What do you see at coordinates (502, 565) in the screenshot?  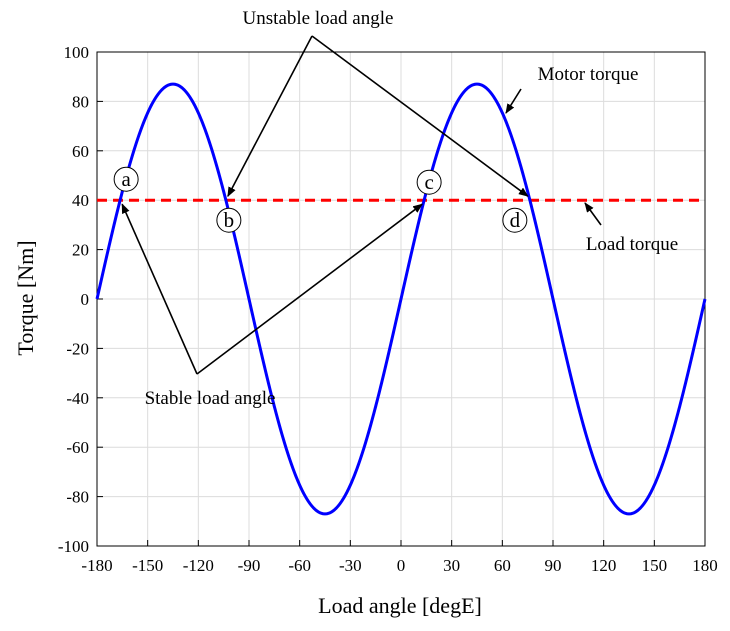 I see `x-tick-label: 60` at bounding box center [502, 565].